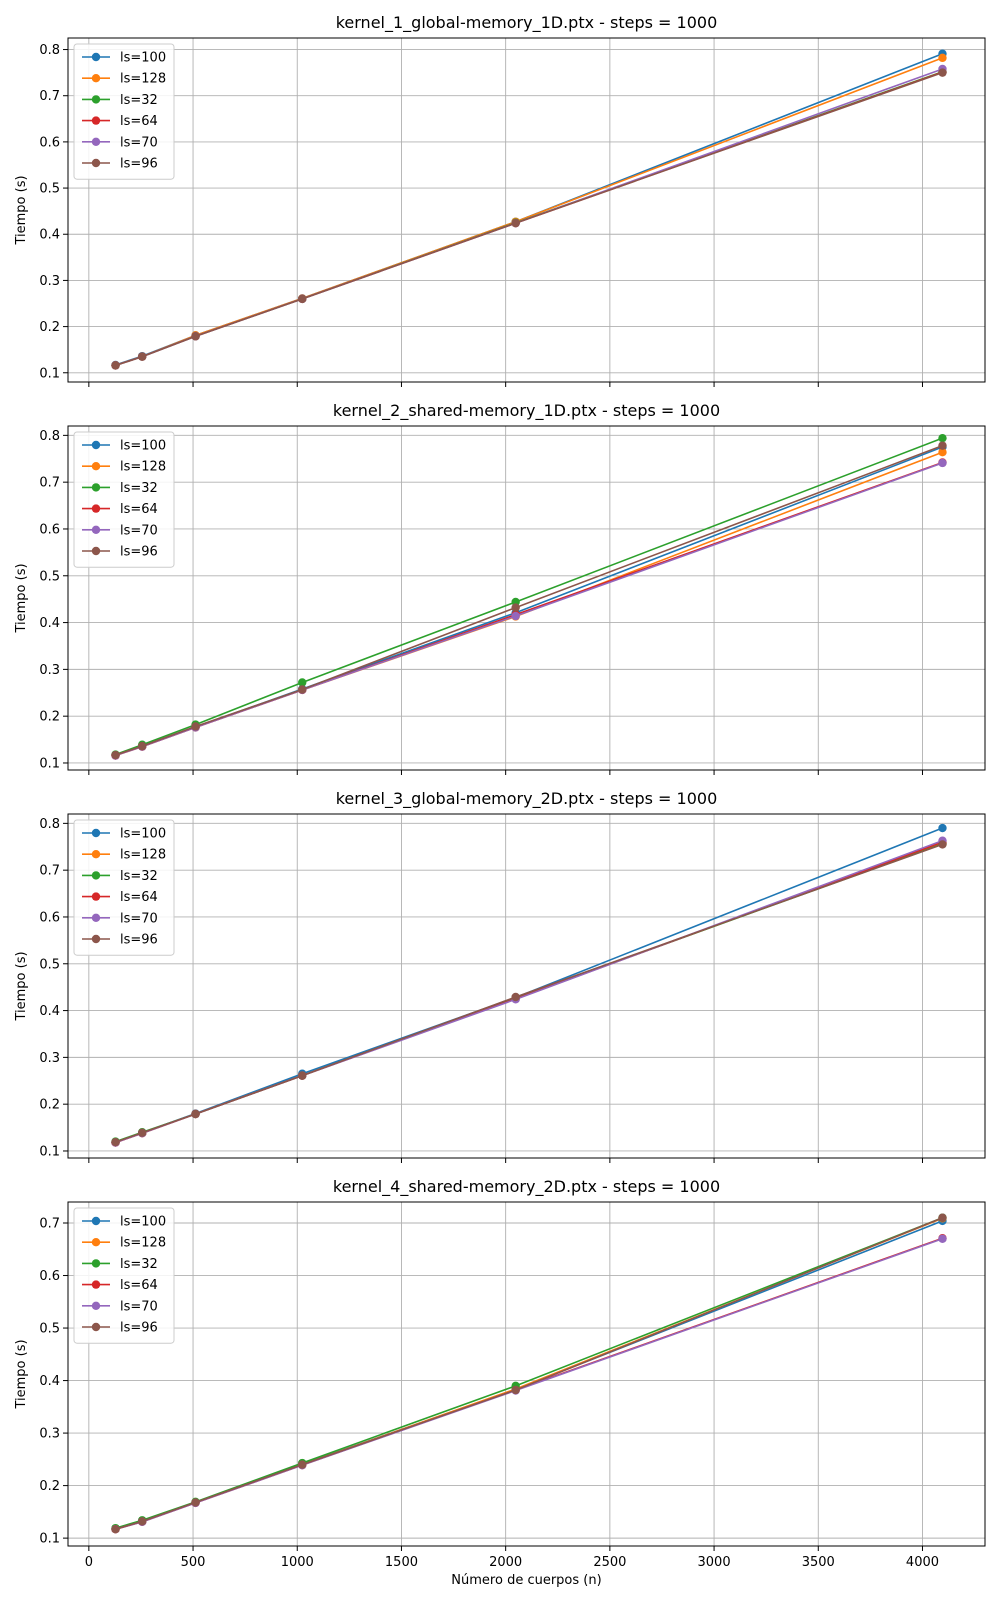 Image resolution: width=1000 pixels, height=1600 pixels. I want to click on x-tick-label: 500, so click(193, 1562).